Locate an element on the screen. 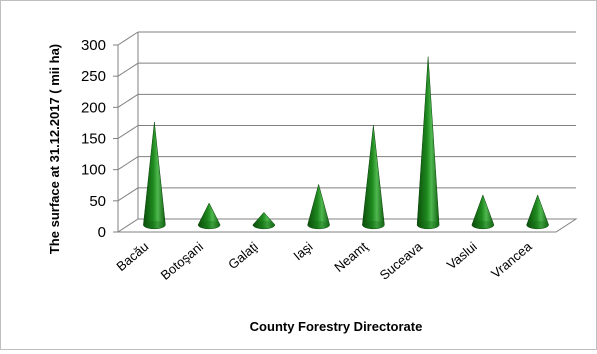 The width and height of the screenshot is (597, 354). y-tick-label: 200 is located at coordinates (93, 107).